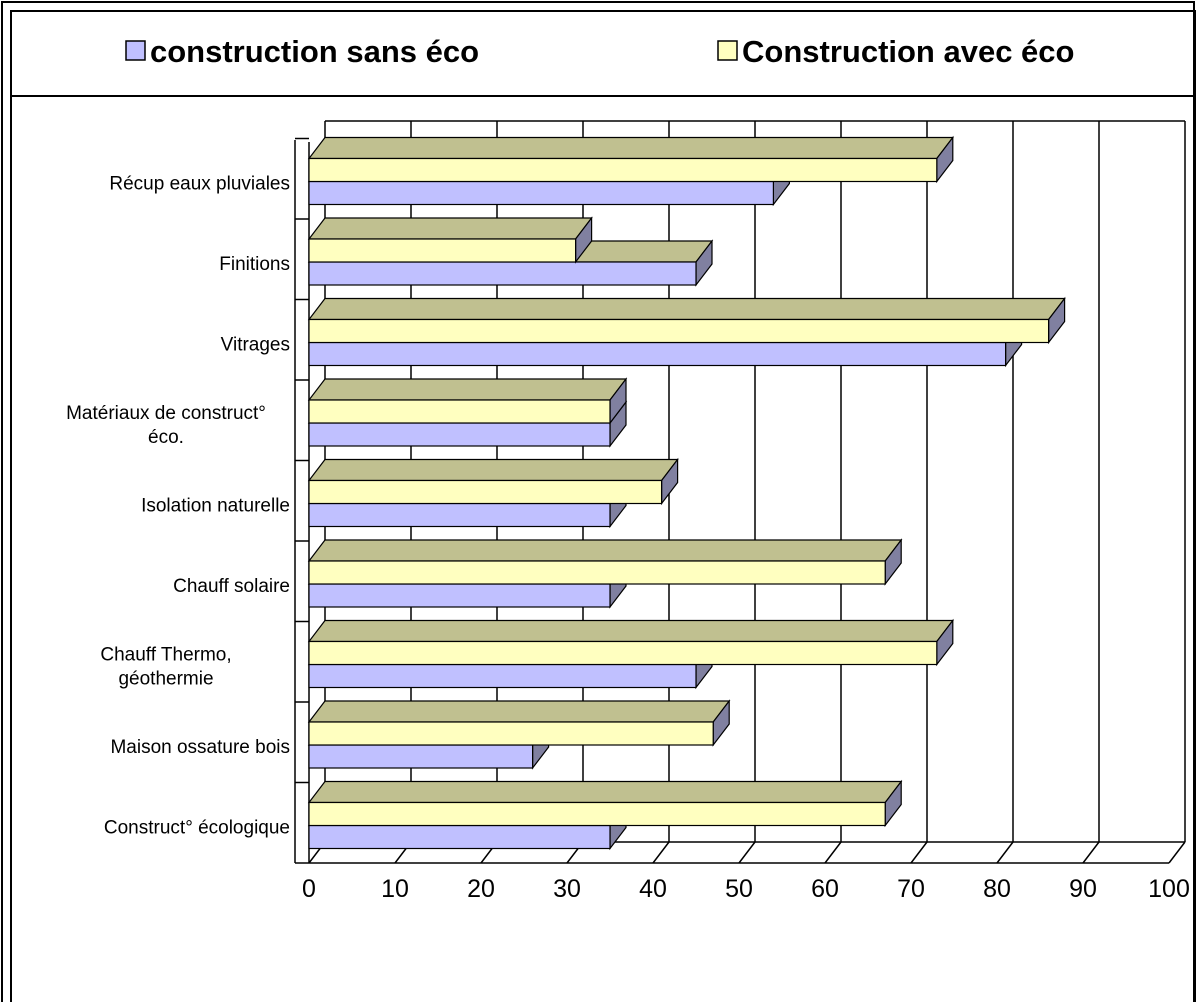 The width and height of the screenshot is (1196, 1002). I want to click on category-label-4: Isolation naturelle, so click(215, 506).